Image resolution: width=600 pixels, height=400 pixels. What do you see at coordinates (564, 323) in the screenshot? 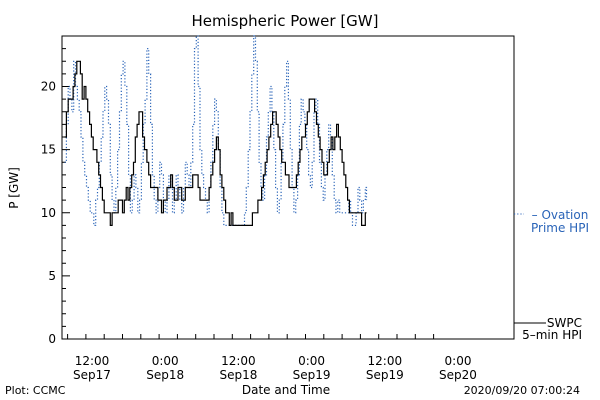
I see `swpc-series-label: SWPC` at bounding box center [564, 323].